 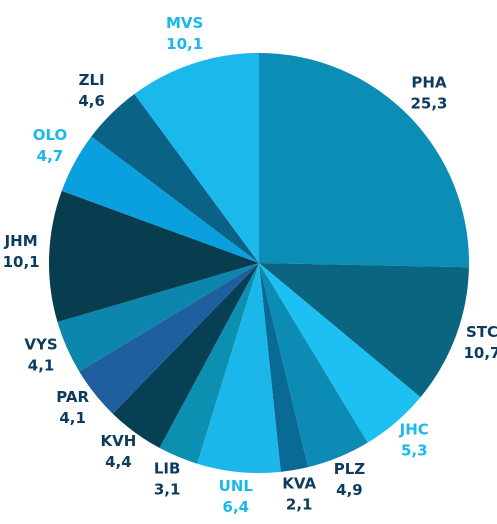 What do you see at coordinates (50, 135) in the screenshot?
I see `slice-label: OLO` at bounding box center [50, 135].